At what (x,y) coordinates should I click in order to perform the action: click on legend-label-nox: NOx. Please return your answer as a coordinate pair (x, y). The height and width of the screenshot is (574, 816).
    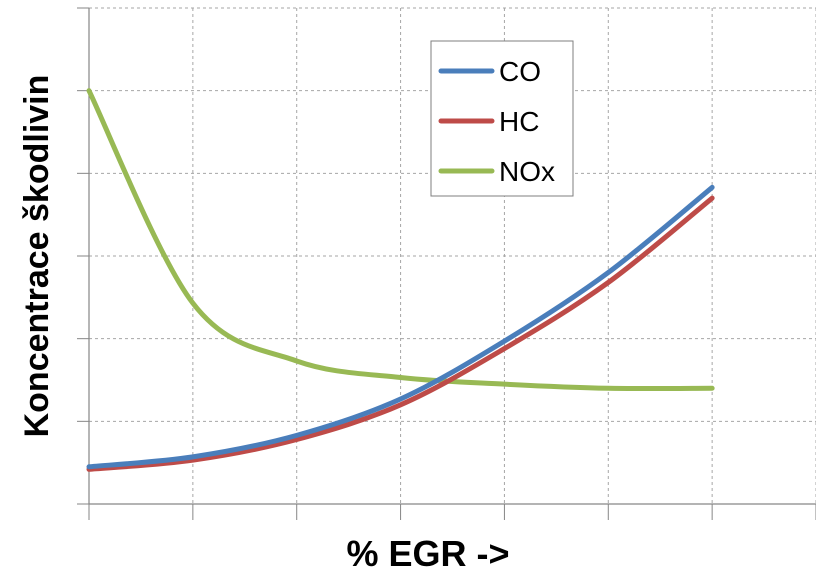
    Looking at the image, I should click on (527, 171).